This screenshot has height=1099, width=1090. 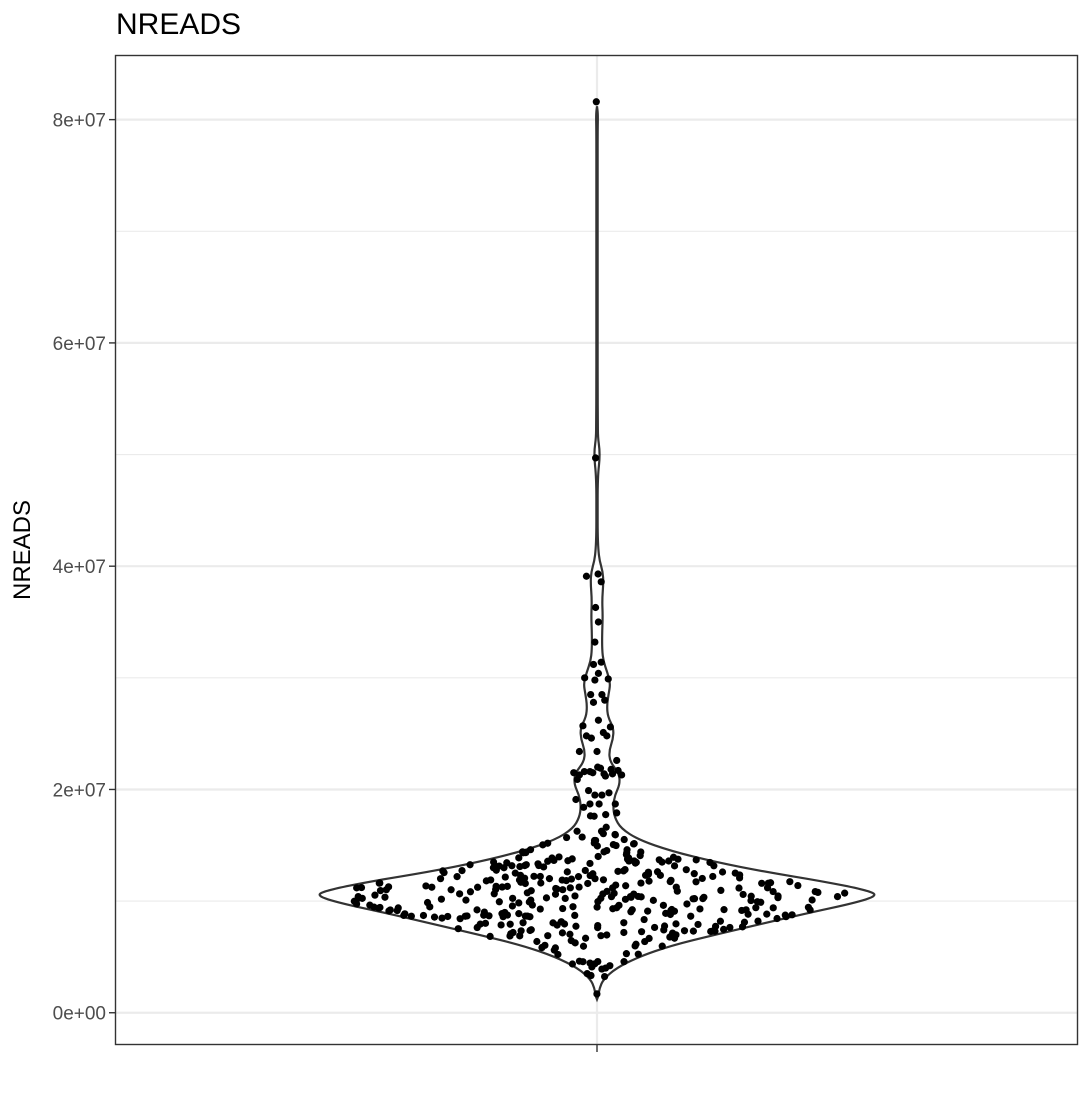 I want to click on chart-title: NREADS, so click(x=178, y=24).